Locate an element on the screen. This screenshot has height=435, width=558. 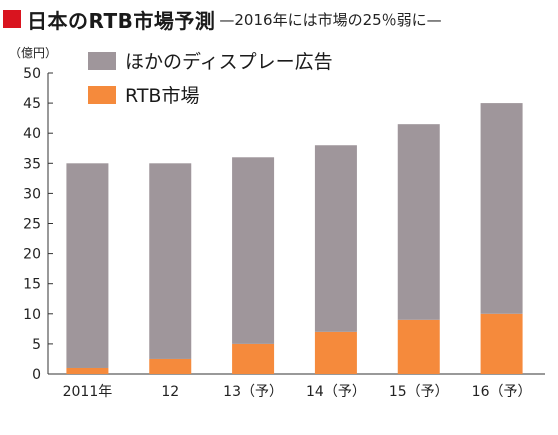
y-tick-label: 45 is located at coordinates (32, 104).